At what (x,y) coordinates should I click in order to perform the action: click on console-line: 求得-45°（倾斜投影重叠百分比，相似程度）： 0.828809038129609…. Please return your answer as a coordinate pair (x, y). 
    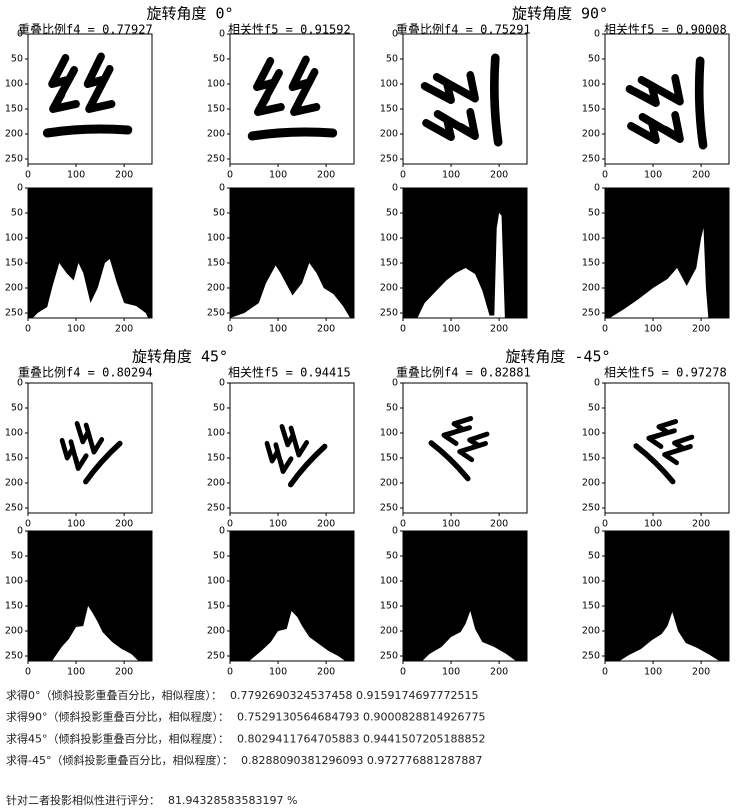
    Looking at the image, I should click on (244, 760).